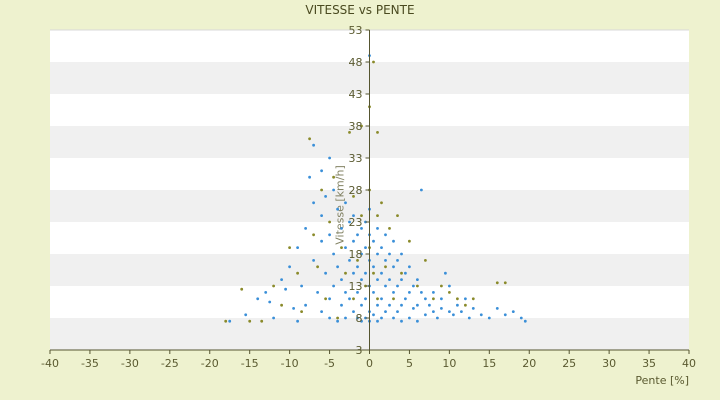 The height and width of the screenshot is (400, 720). I want to click on x-tick-label: 40, so click(689, 363).